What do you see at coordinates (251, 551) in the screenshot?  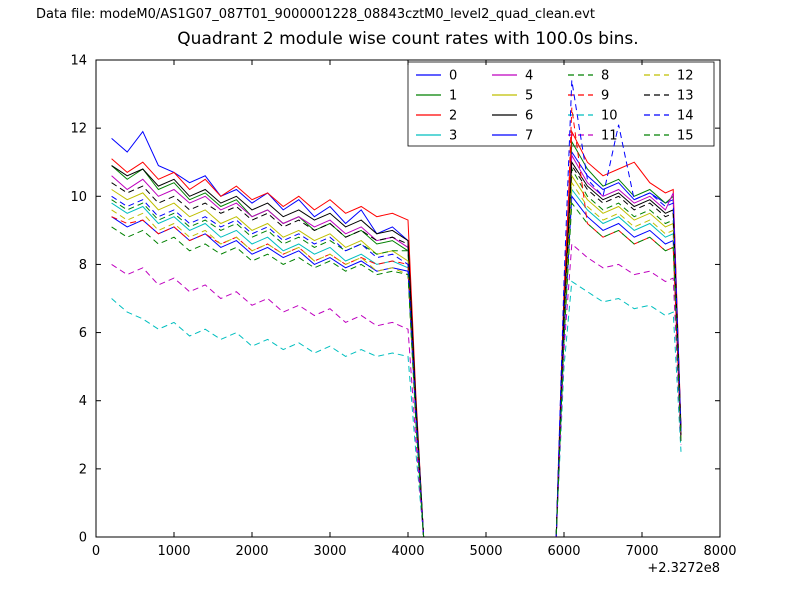 I see `x-tick-label: 2000` at bounding box center [251, 551].